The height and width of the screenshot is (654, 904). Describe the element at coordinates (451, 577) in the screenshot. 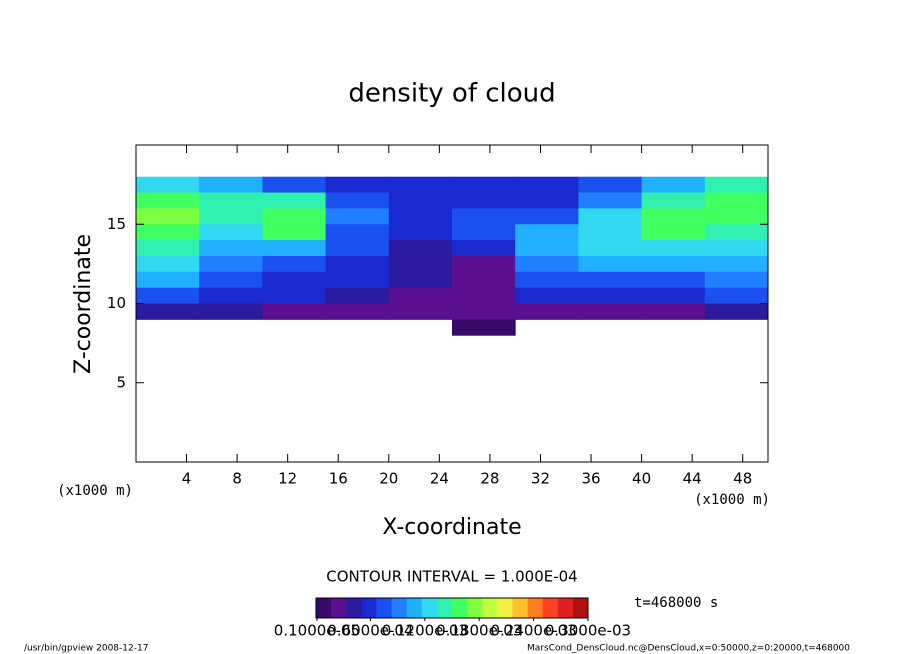

I see `contour-interval: CONTOUR INTERVAL = 1.000E-04` at that location.